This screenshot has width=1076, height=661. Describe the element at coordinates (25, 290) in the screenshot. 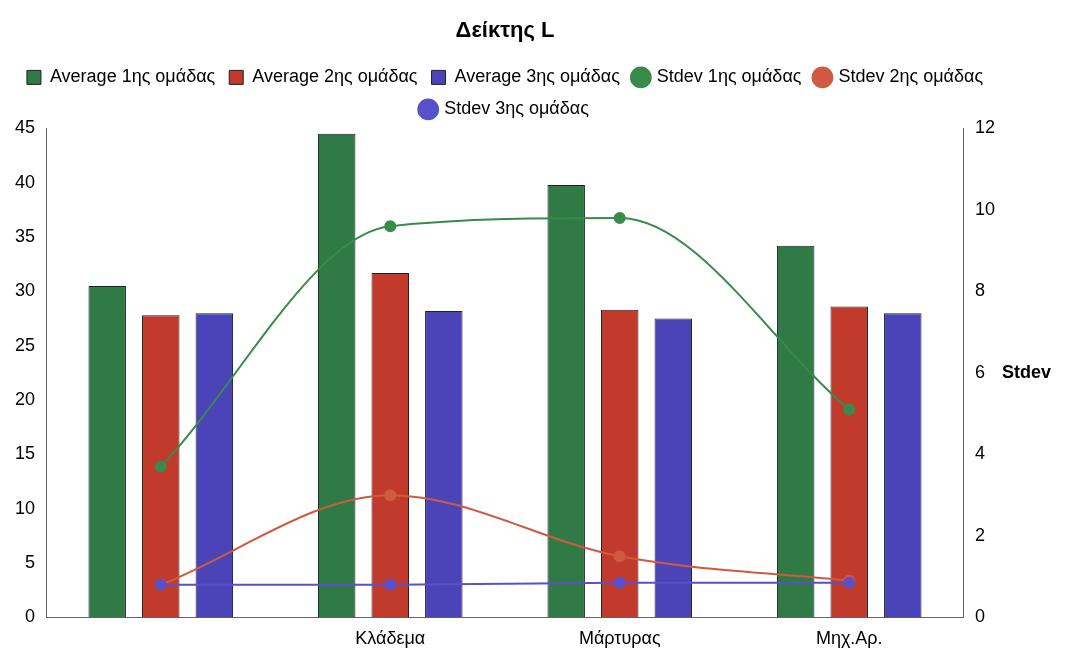

I see `y-tick-label: 30` at that location.